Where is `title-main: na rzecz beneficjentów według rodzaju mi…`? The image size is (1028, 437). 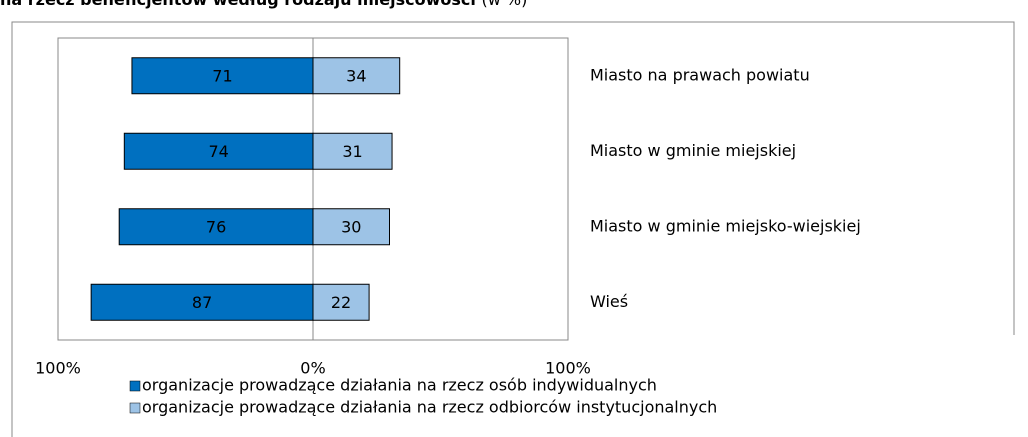 title-main: na rzecz beneficjentów według rodzaju mi… is located at coordinates (238, 4).